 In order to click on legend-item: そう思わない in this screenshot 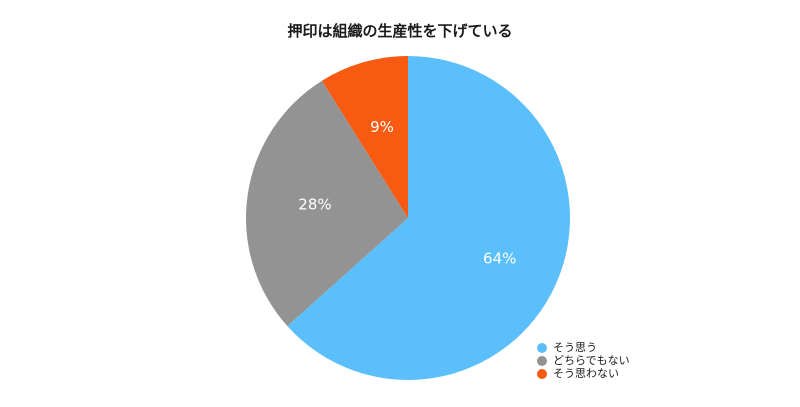, I will do `click(583, 373)`.